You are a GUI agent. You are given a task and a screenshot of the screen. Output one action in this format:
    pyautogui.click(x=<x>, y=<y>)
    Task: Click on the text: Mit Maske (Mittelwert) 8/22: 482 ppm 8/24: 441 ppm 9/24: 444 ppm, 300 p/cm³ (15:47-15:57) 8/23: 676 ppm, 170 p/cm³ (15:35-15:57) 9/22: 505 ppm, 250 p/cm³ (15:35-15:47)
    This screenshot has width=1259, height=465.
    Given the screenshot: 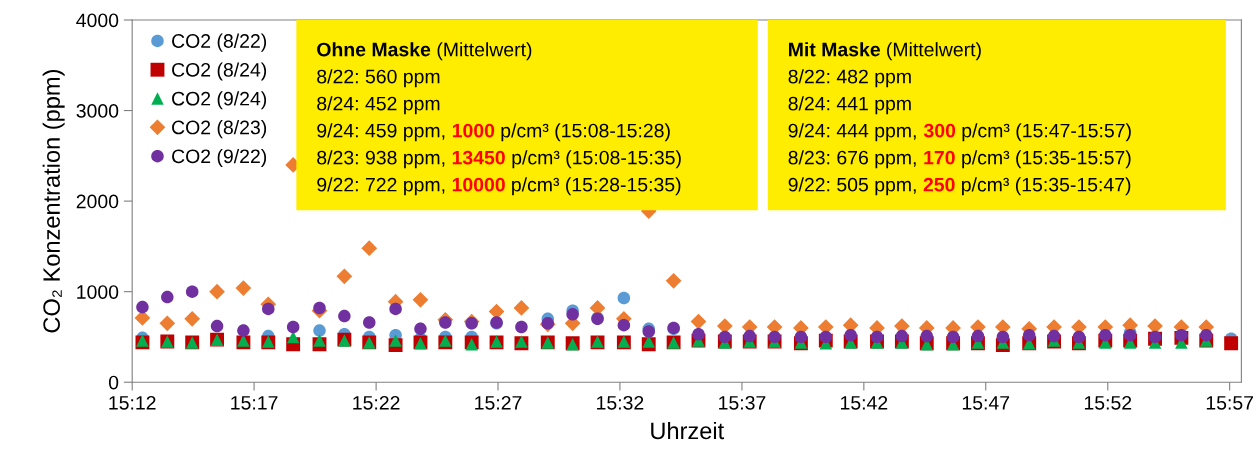 What is the action you would take?
    pyautogui.click(x=959, y=119)
    